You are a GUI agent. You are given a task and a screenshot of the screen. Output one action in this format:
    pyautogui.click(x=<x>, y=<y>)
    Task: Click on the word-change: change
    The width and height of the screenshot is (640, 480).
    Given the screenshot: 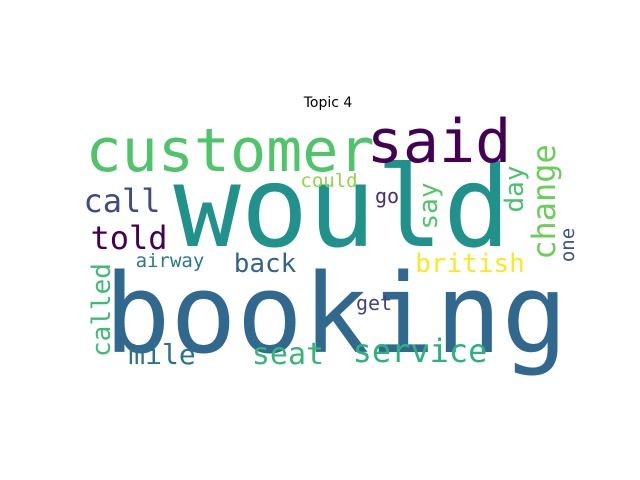 What is the action you would take?
    pyautogui.click(x=544, y=202)
    